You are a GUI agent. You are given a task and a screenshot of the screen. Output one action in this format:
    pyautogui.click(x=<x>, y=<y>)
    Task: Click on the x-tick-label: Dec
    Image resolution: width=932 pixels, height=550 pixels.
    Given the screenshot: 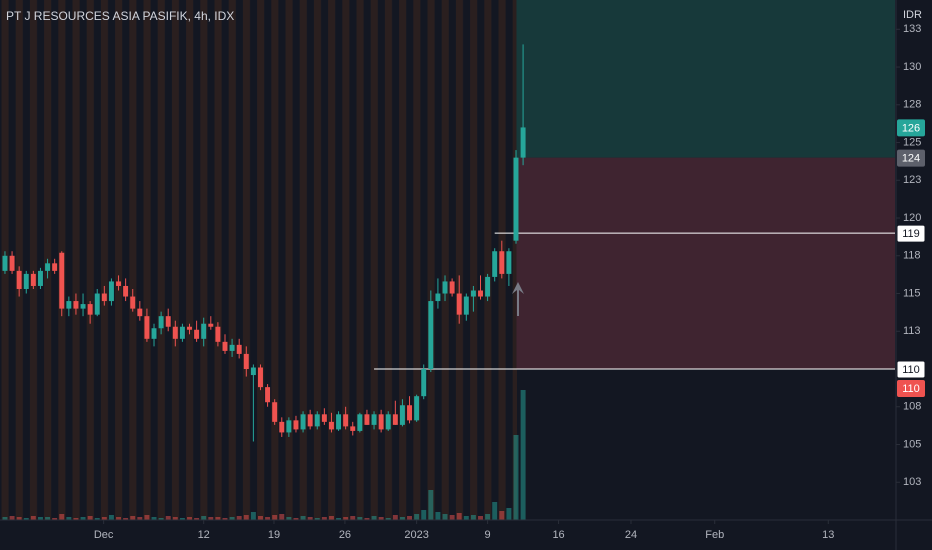 What is the action you would take?
    pyautogui.click(x=104, y=535)
    